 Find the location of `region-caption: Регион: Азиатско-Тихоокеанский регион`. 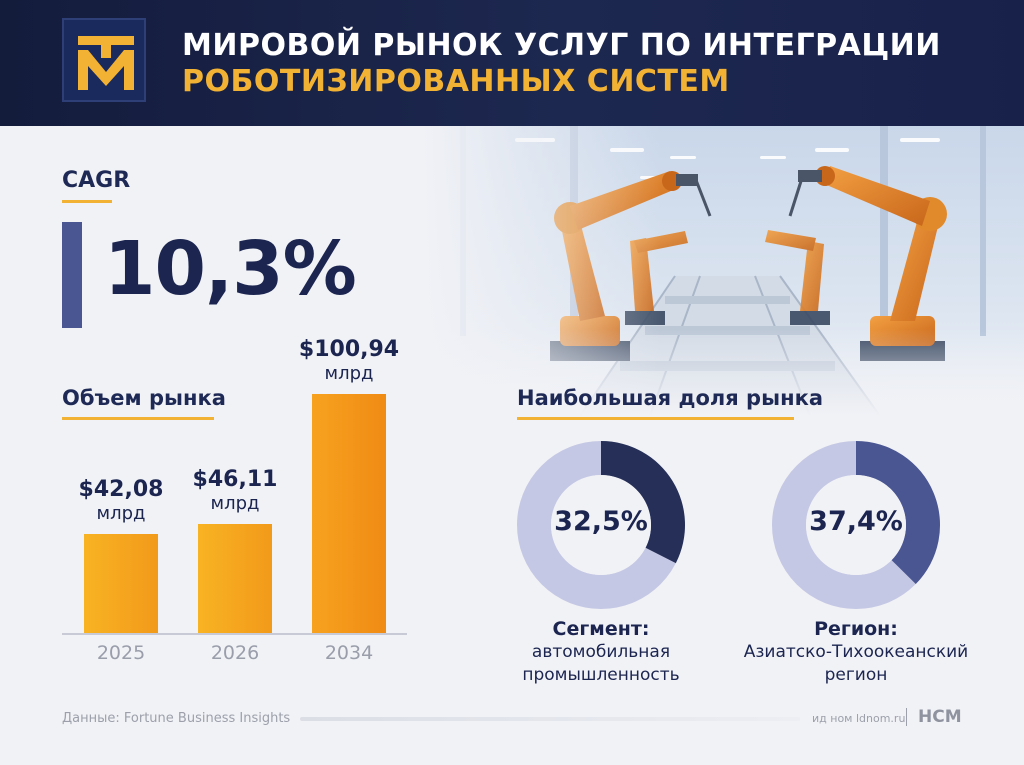

region-caption: Регион: Азиатско-Тихоокеанский регион is located at coordinates (856, 652).